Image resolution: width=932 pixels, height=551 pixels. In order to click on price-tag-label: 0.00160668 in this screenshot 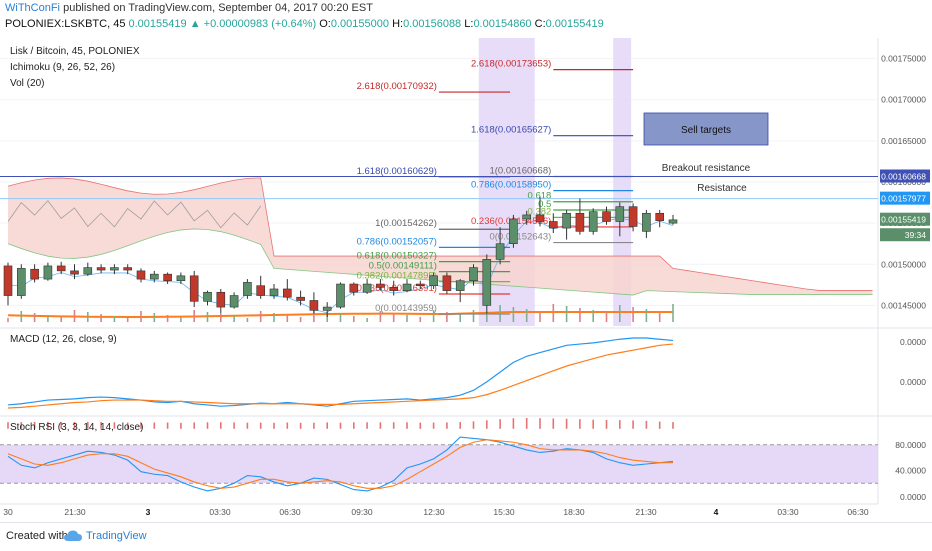, I will do `click(903, 177)`.